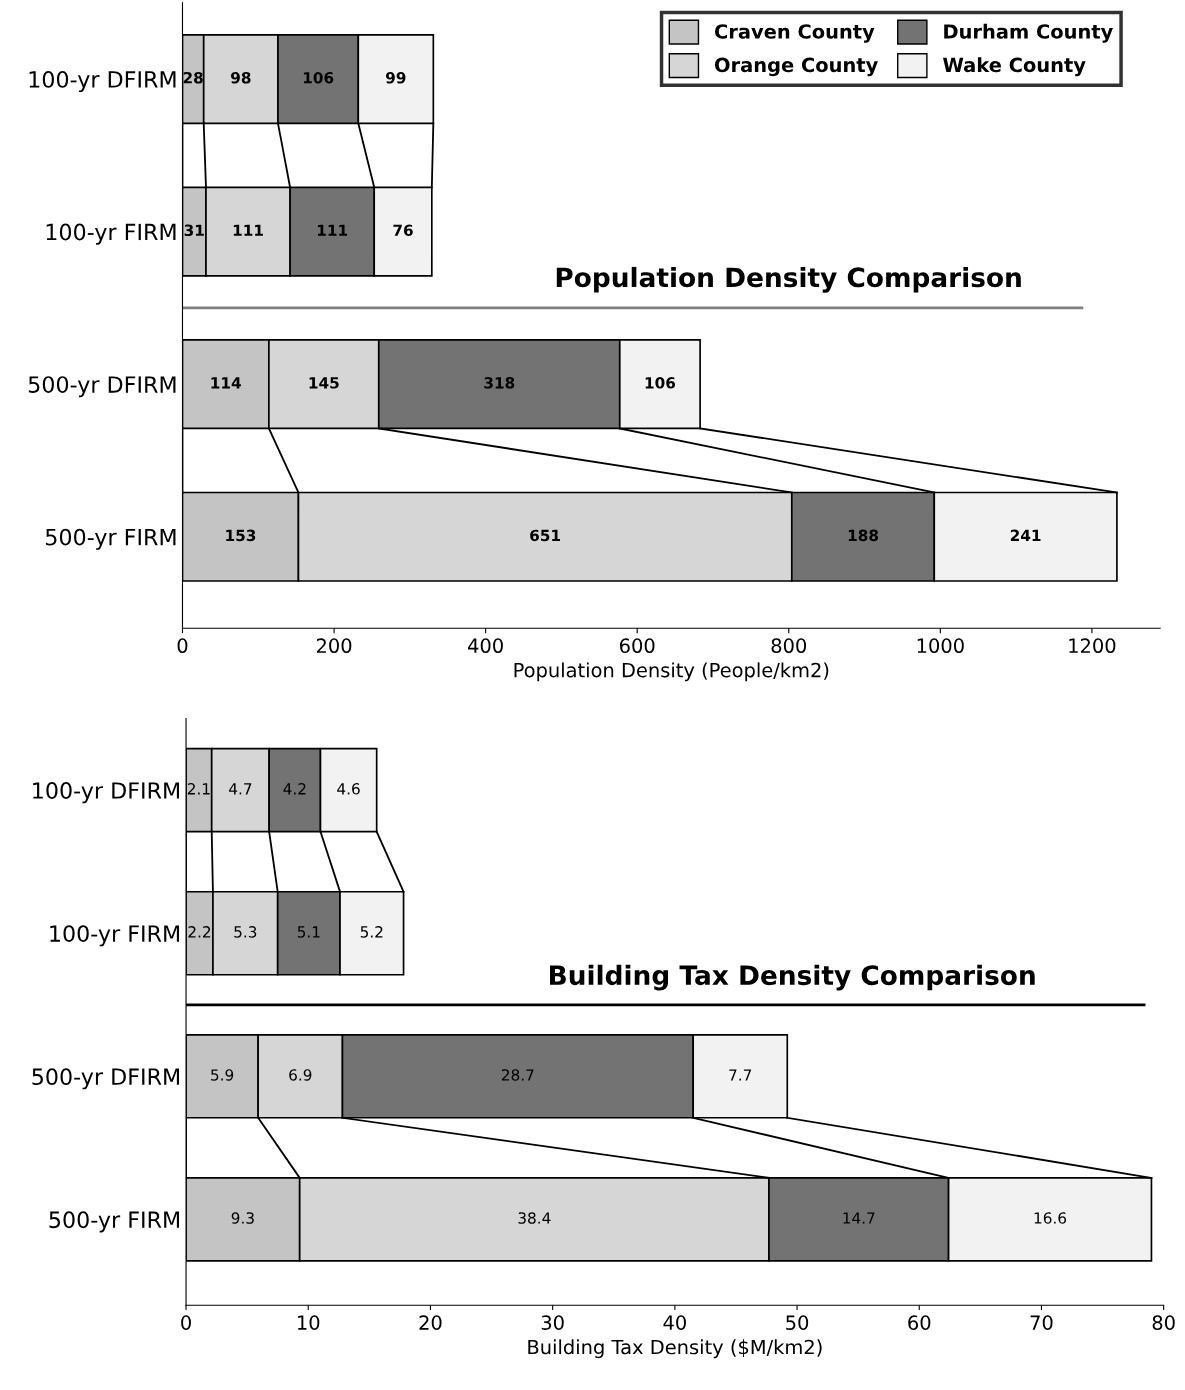 The image size is (1185, 1390). I want to click on data-label: 5.2, so click(371, 932).